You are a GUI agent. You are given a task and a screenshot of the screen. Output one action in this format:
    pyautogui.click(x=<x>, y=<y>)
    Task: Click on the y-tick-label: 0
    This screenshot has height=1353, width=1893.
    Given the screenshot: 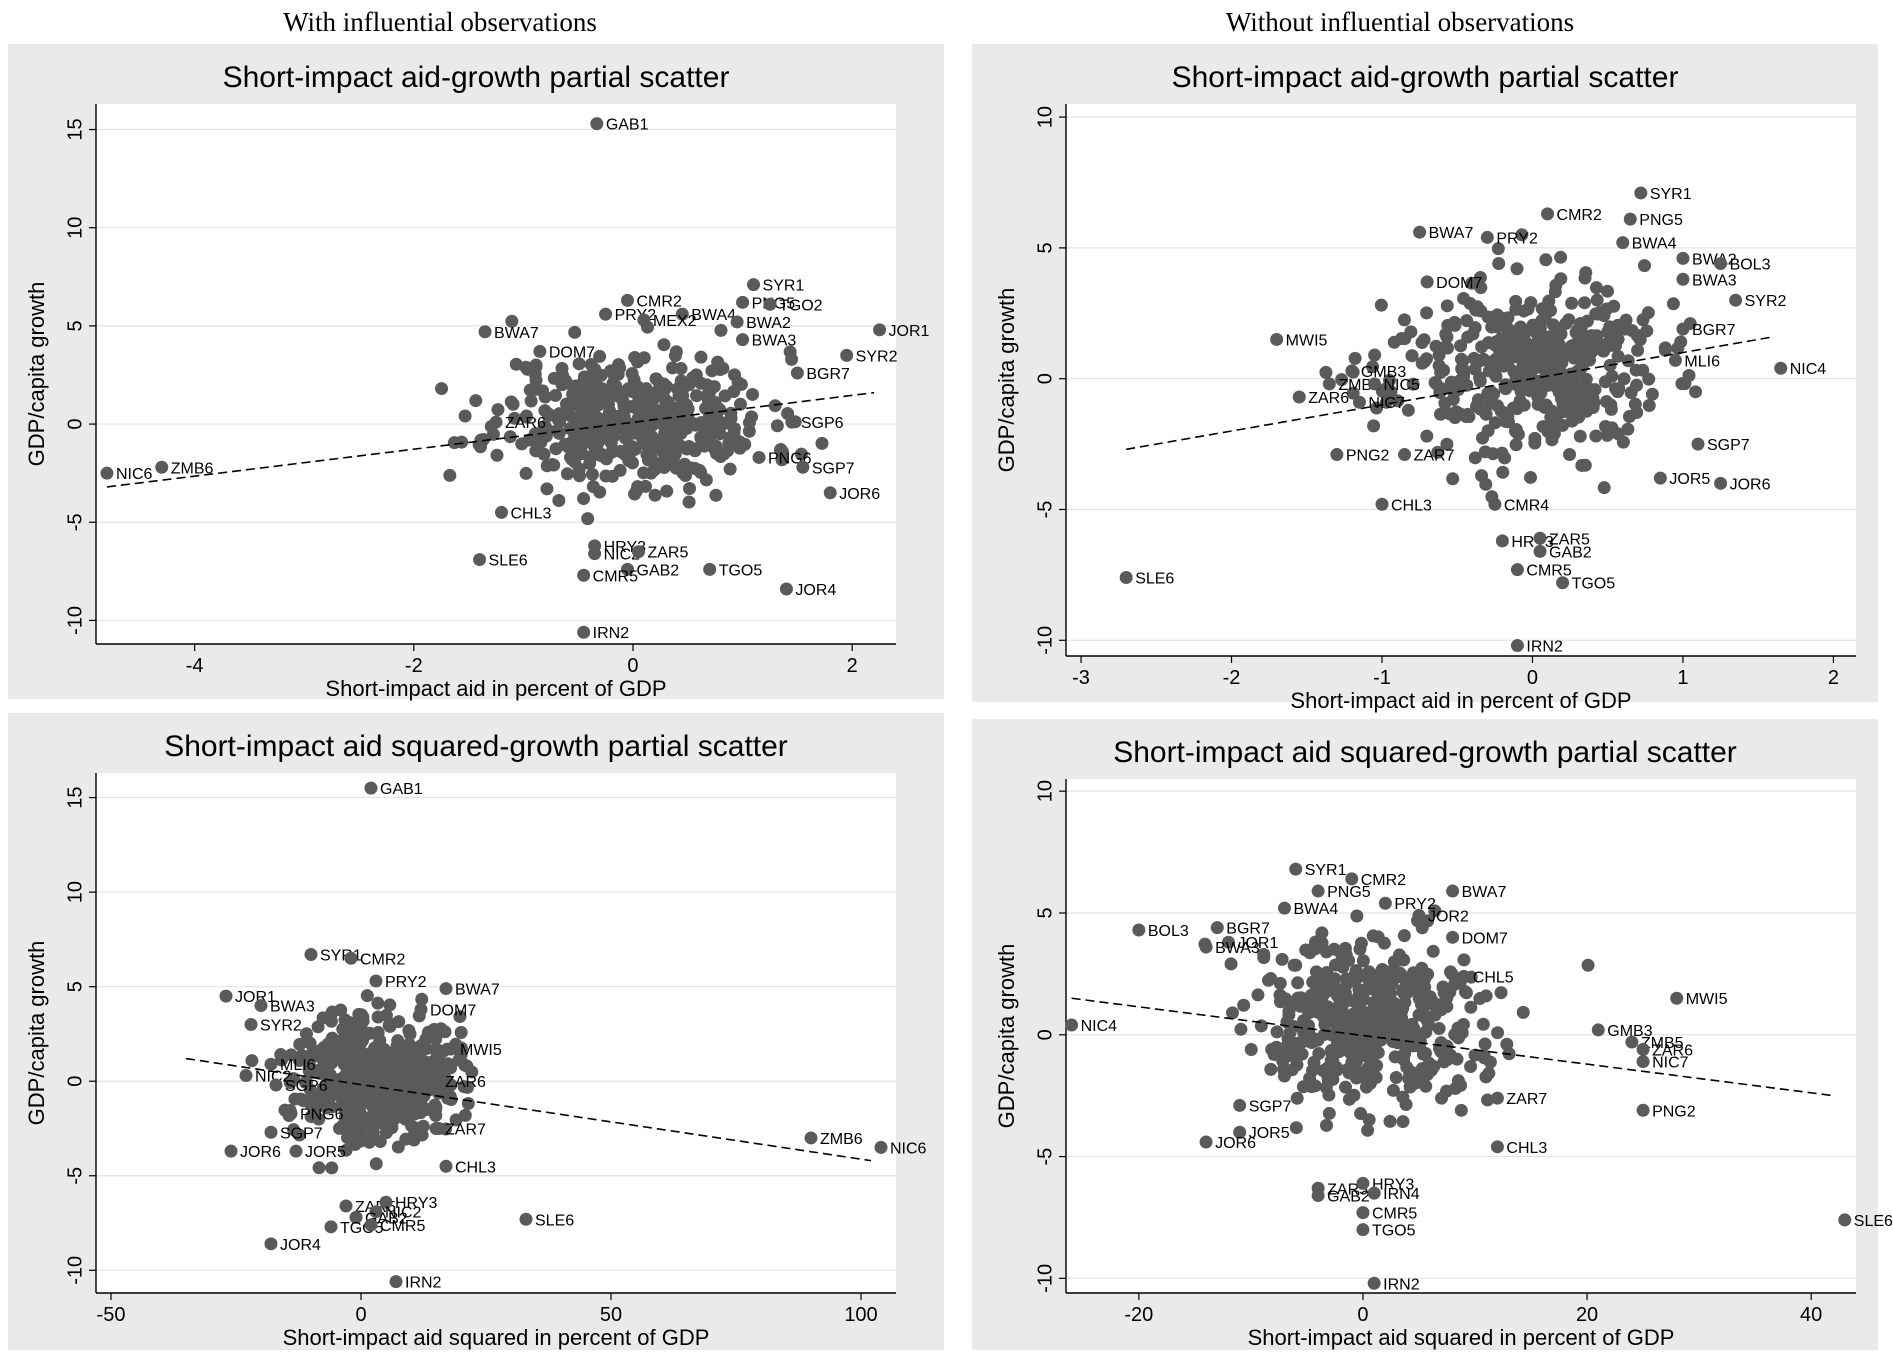 What is the action you would take?
    pyautogui.click(x=75, y=1081)
    